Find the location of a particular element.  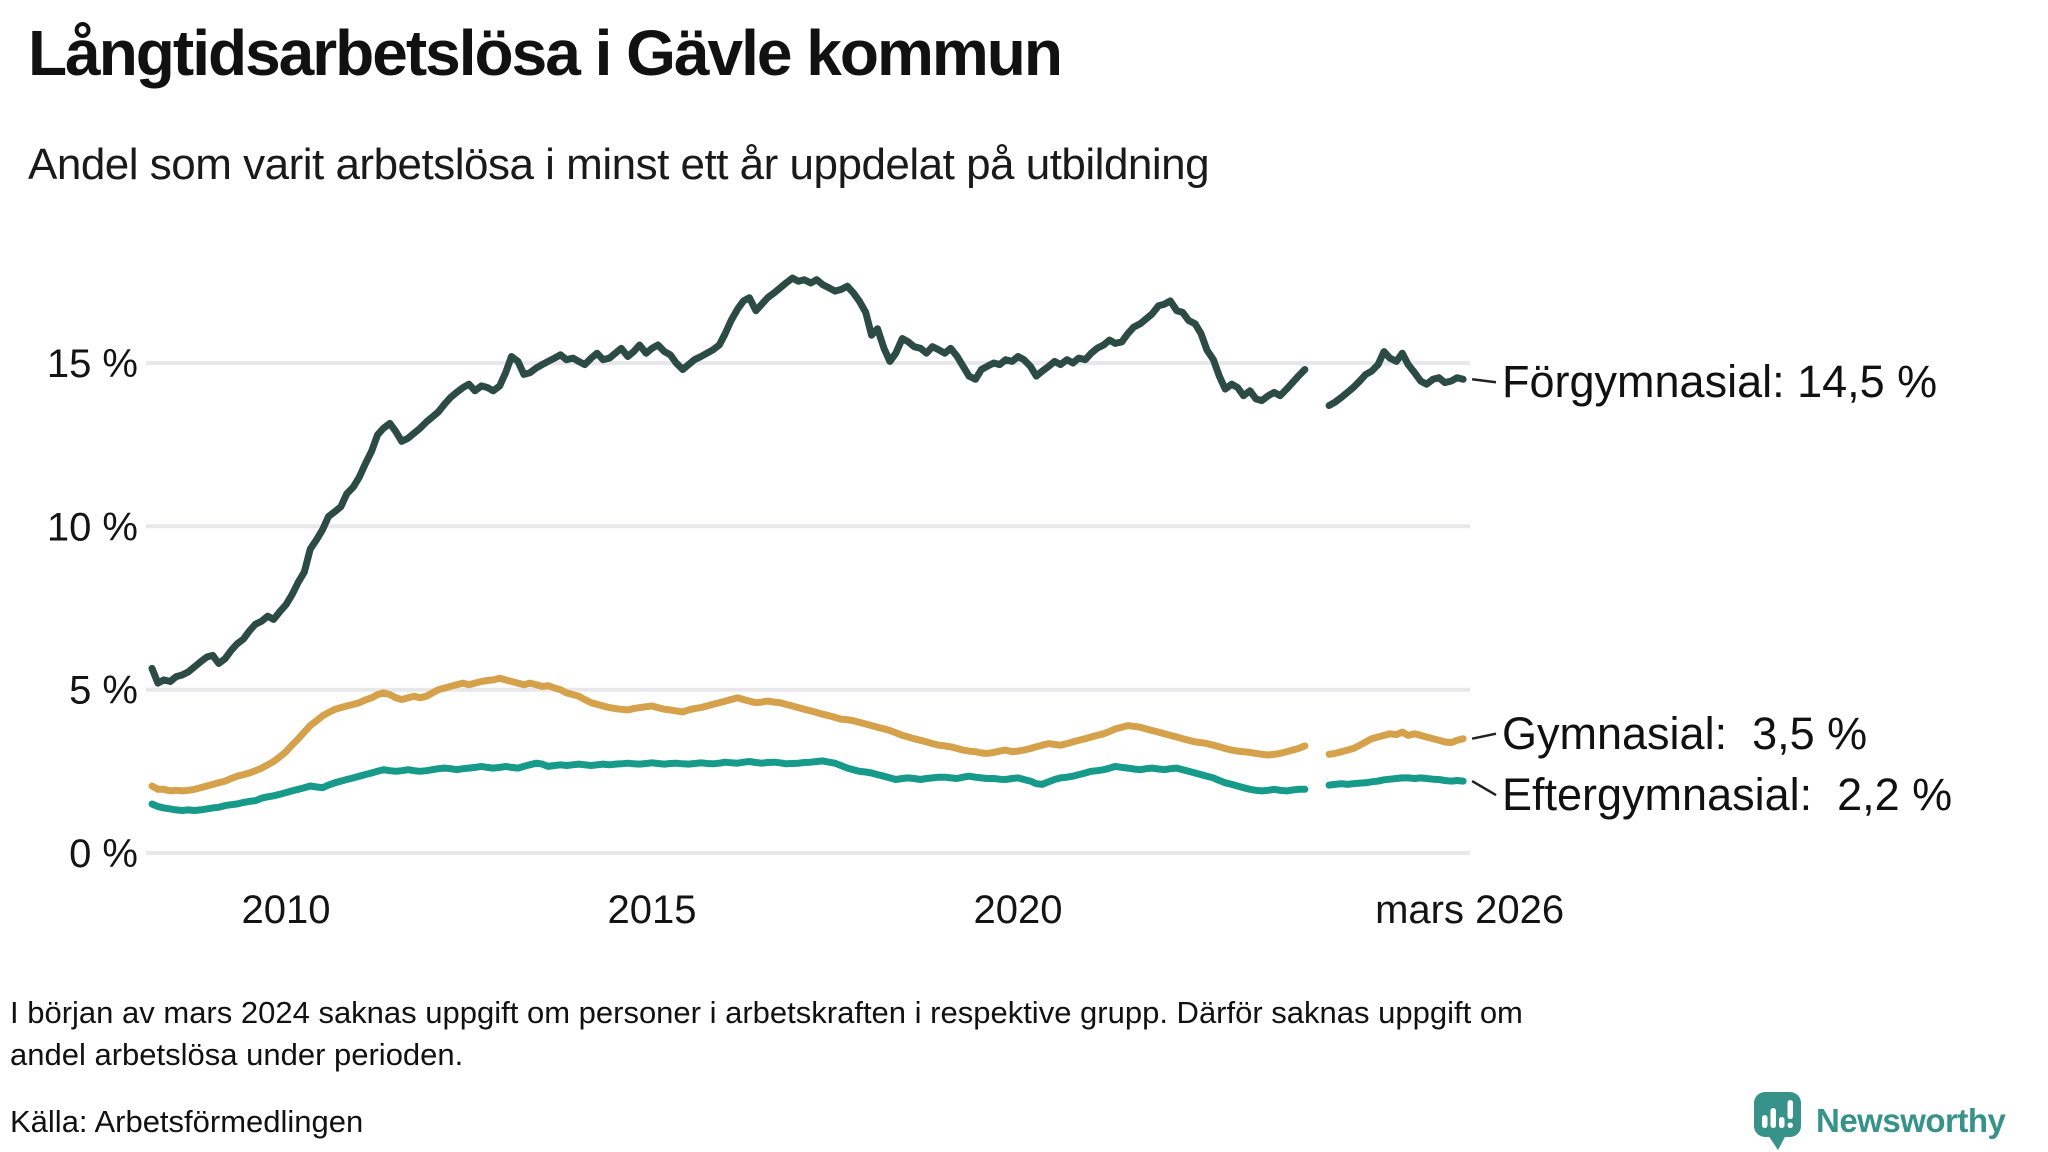

label-leader-eftergymnasial is located at coordinates (1484, 788).